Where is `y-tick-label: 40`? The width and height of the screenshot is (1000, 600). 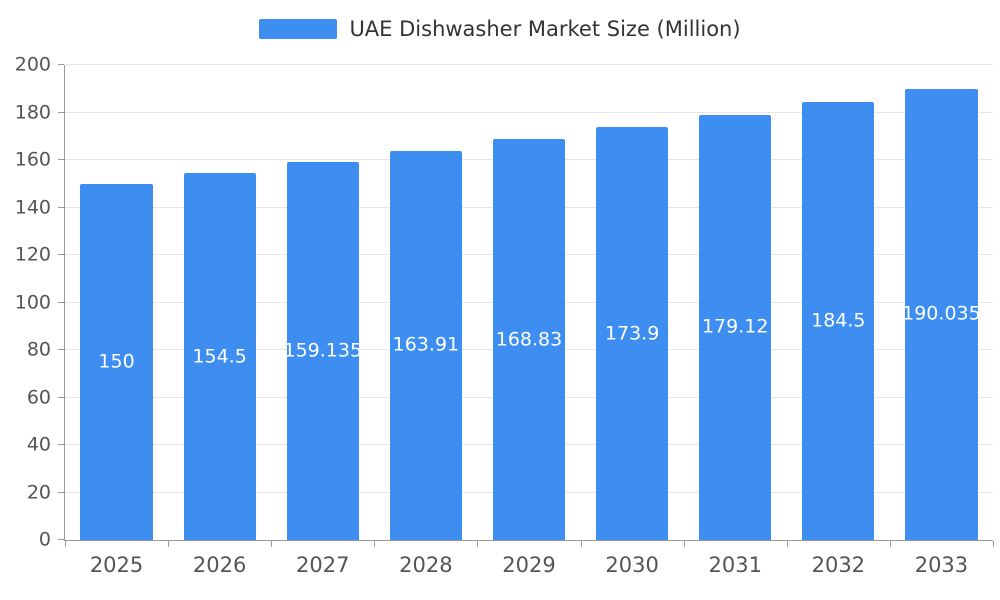
y-tick-label: 40 is located at coordinates (38, 444).